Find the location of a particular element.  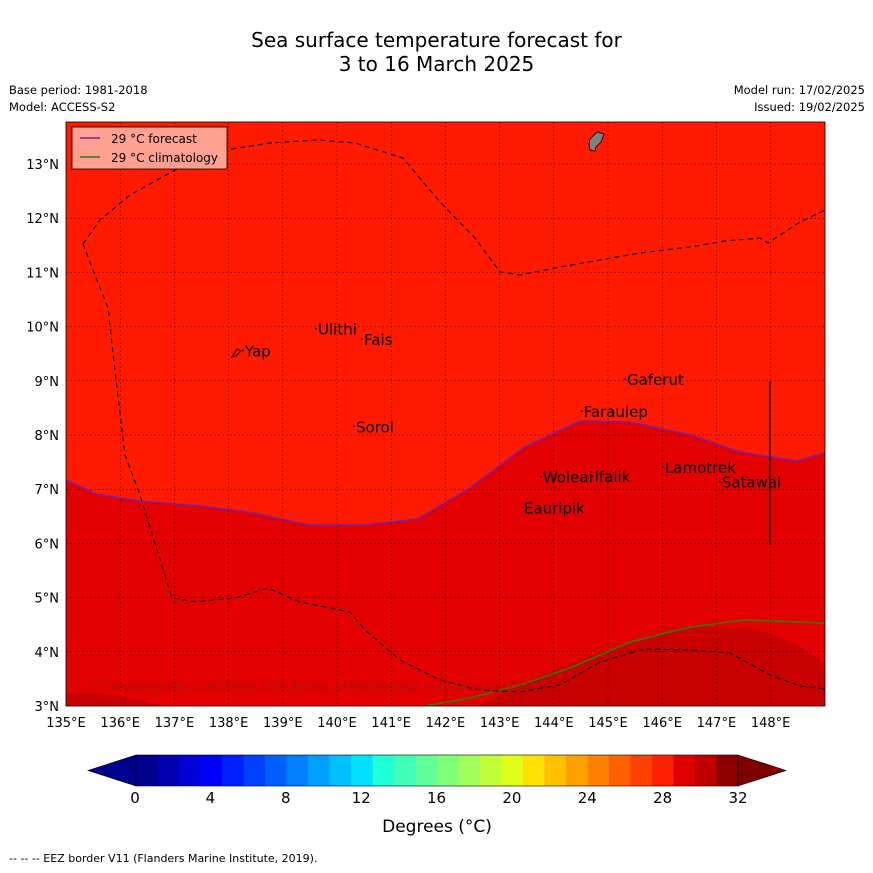

colorbar is located at coordinates (437, 770).